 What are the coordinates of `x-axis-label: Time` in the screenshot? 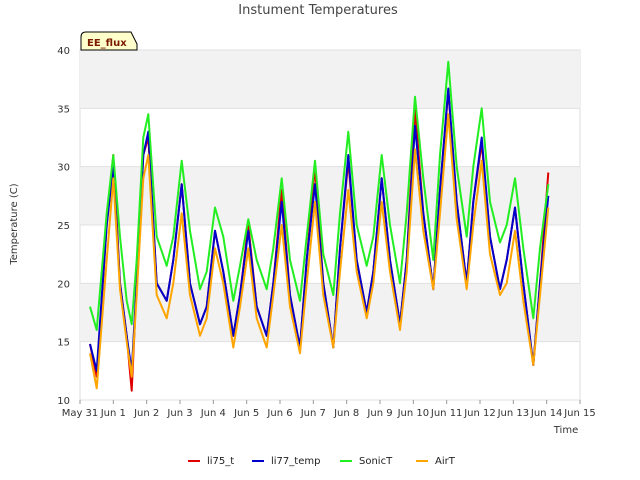 It's located at (565, 430).